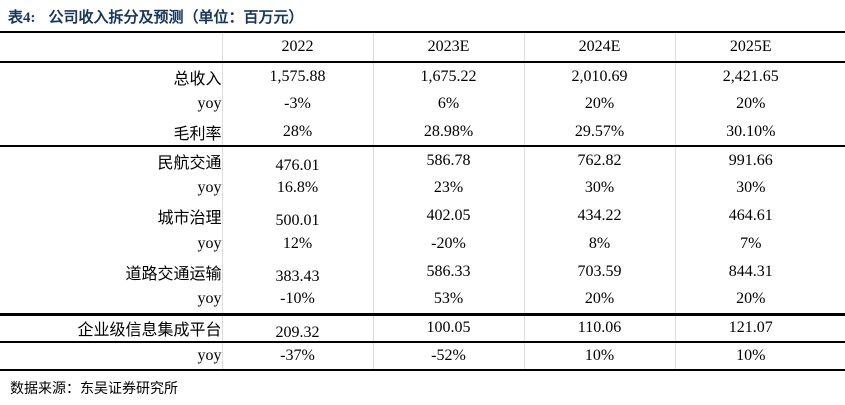 This screenshot has width=845, height=405. Describe the element at coordinates (448, 47) in the screenshot. I see `header-2023e: 2023E` at that location.